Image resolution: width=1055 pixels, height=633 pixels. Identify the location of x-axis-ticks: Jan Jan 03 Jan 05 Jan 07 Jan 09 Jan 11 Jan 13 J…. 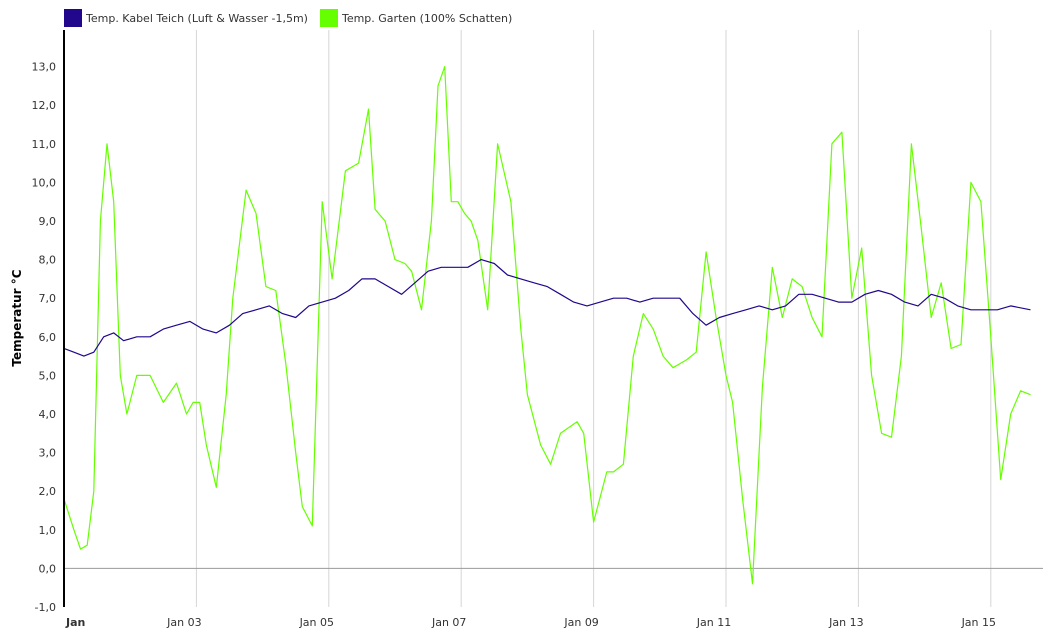
(530, 622).